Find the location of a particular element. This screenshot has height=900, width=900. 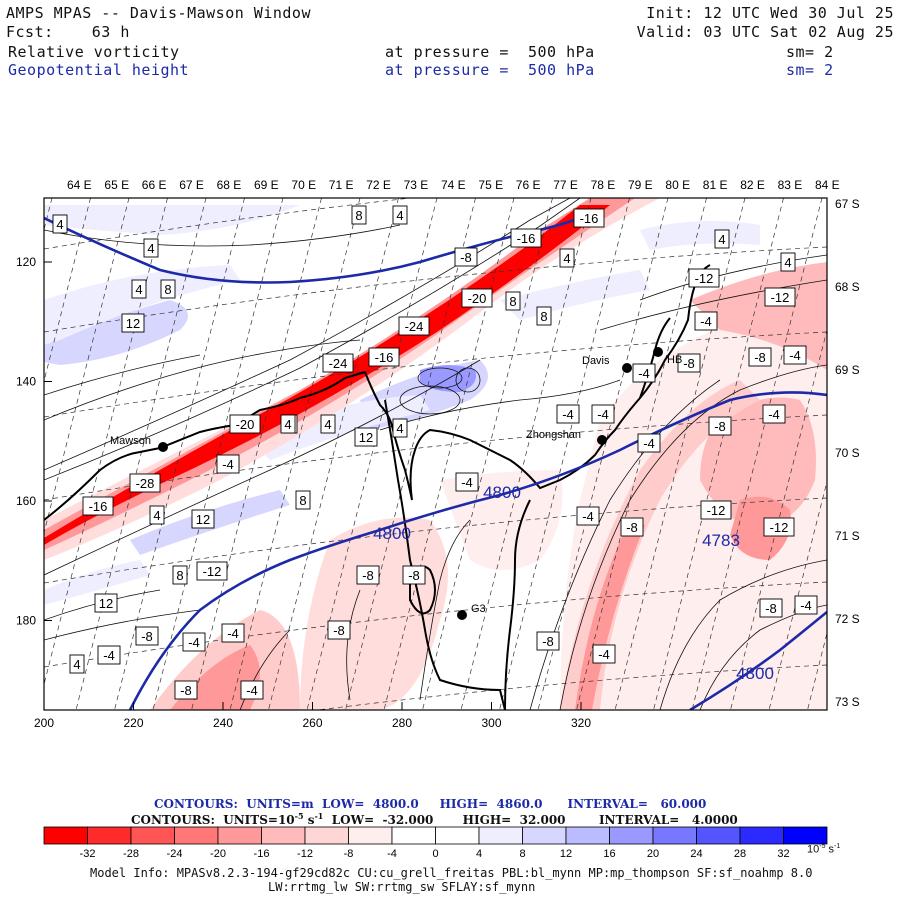

x-tick-label: 200 is located at coordinates (44, 723).